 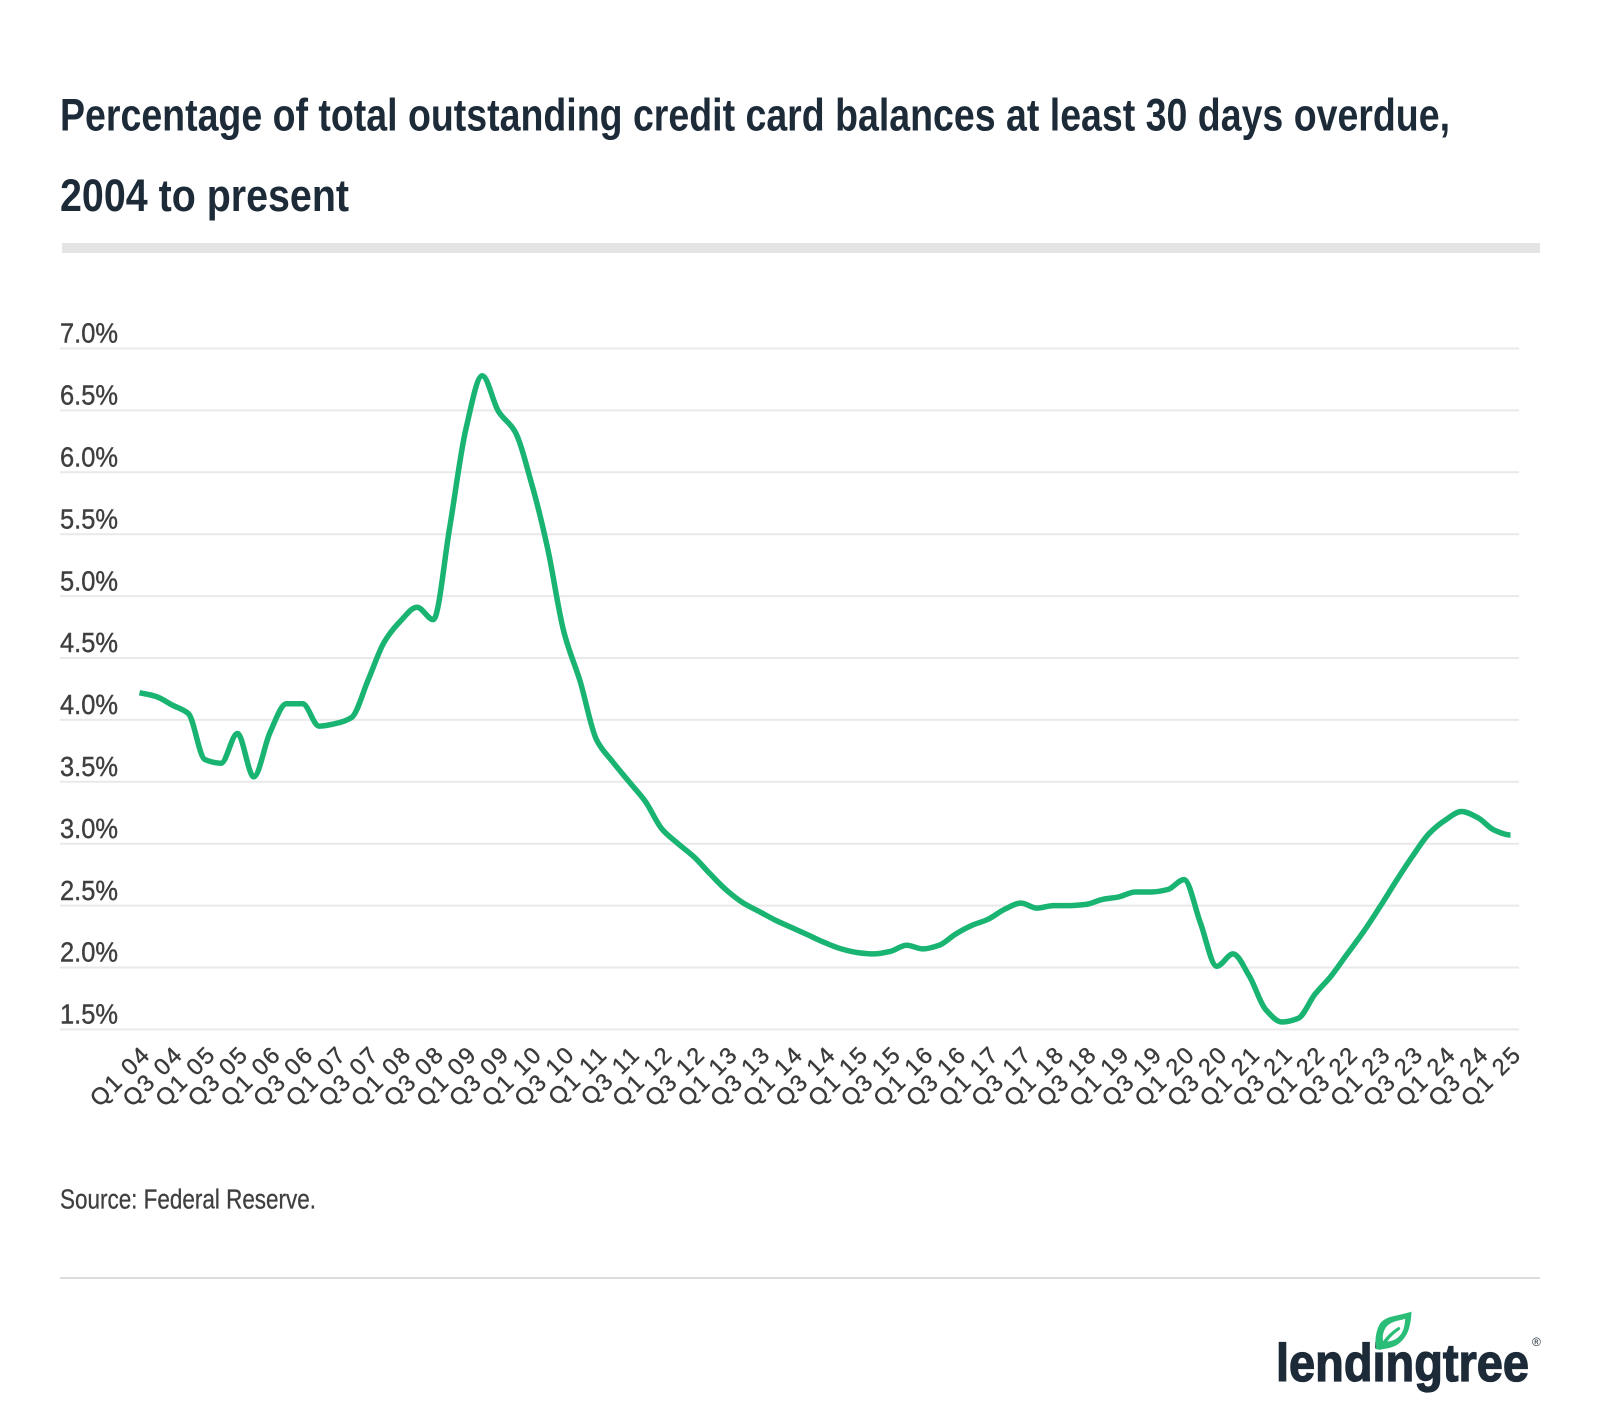 I want to click on svg-text: 6.0%, so click(x=89, y=457).